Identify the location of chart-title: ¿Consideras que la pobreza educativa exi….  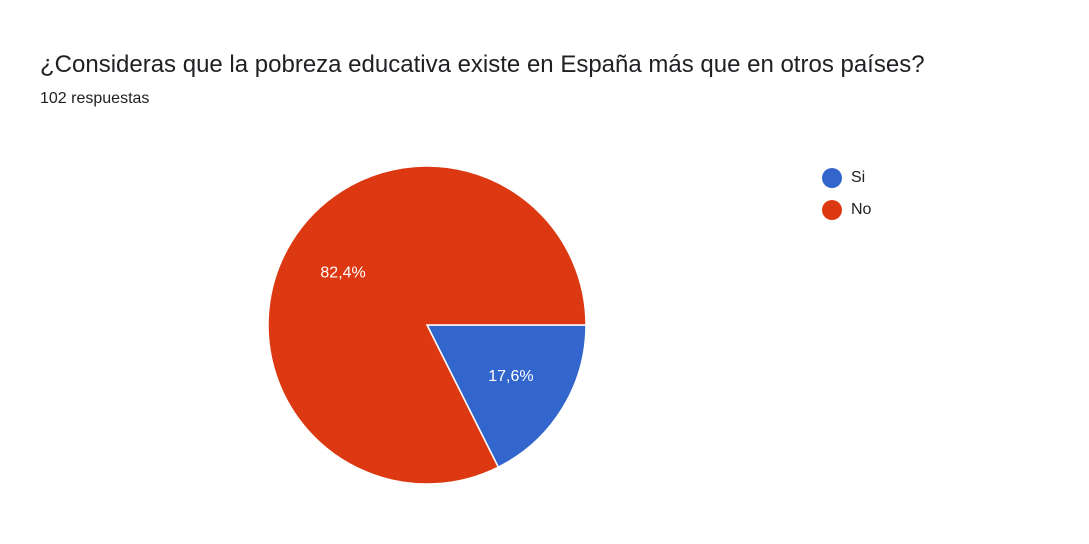
(482, 64).